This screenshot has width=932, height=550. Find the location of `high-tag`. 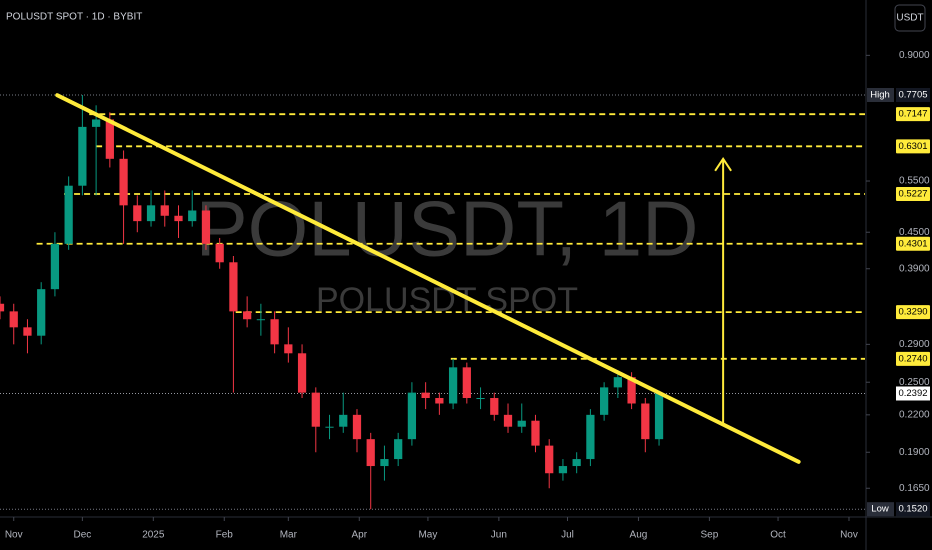

high-tag is located at coordinates (880, 94).